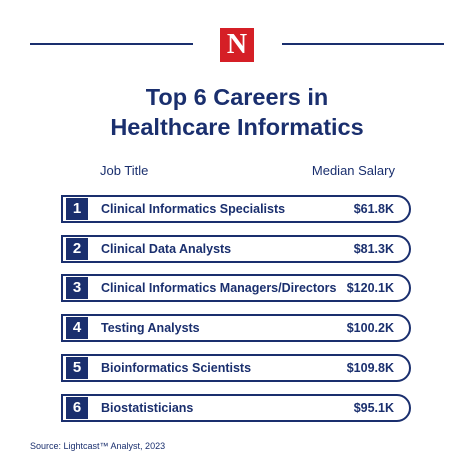 The image size is (474, 474). I want to click on median-salary-label: $61.8K, so click(373, 209).